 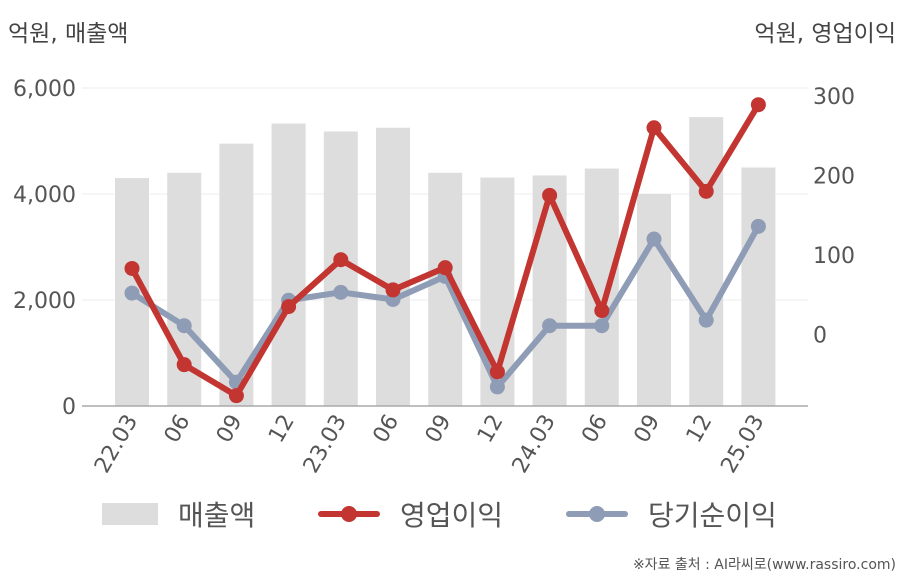 I want to click on legend-label-operating-profit: 영업이익, so click(x=452, y=515).